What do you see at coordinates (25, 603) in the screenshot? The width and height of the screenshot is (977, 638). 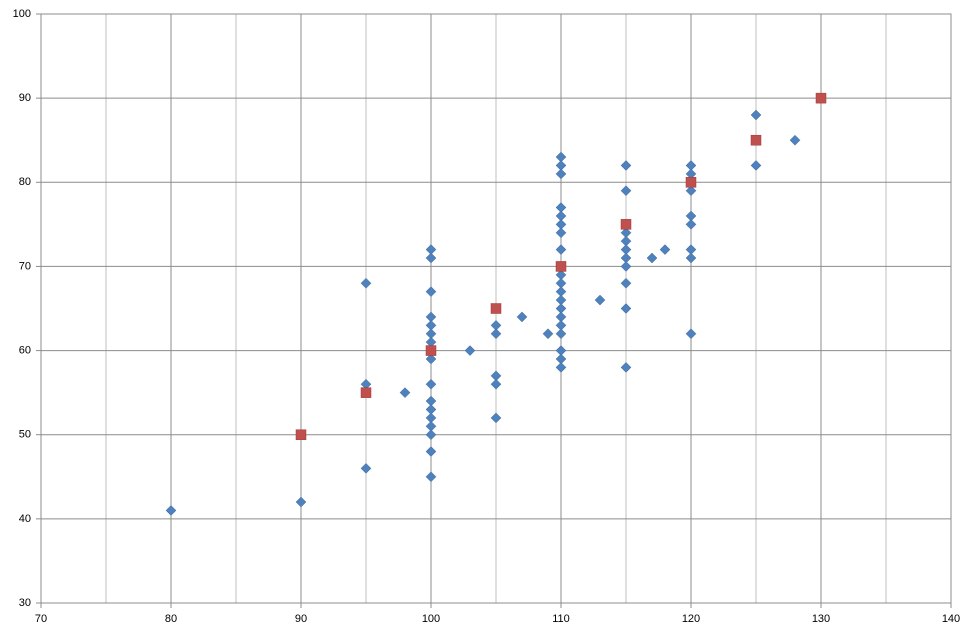 I see `y-tick-label: 30` at bounding box center [25, 603].